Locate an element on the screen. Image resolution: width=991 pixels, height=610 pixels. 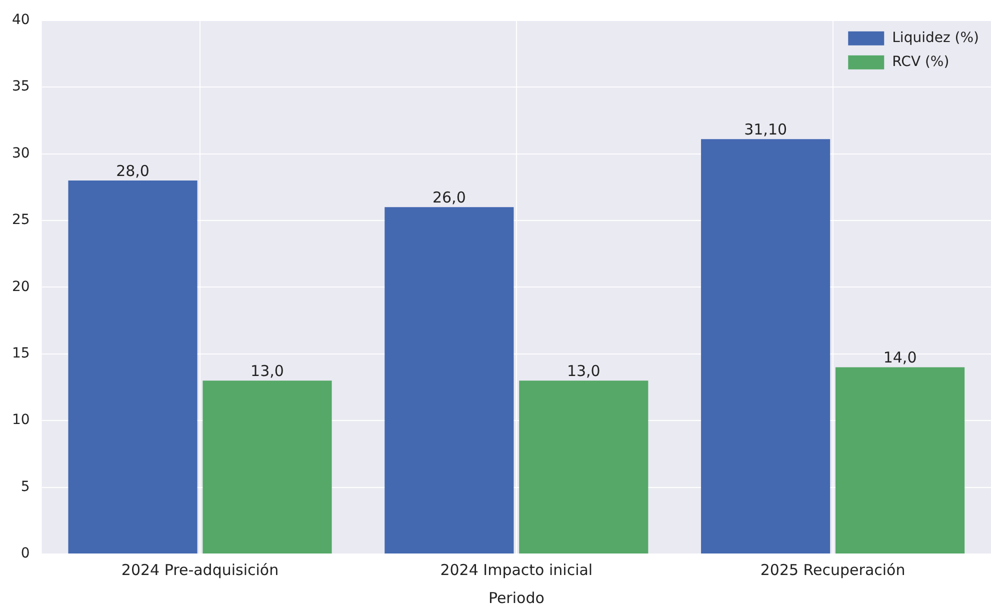
y-tick-label: 20 is located at coordinates (21, 286).